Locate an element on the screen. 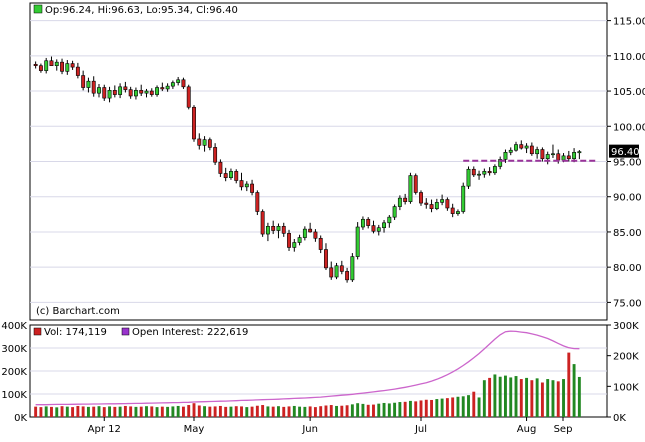 The height and width of the screenshot is (442, 645). price-legend-text: Op:96.24, Hi:96.63, Lo:95.34, Cl:96.40 is located at coordinates (141, 10).